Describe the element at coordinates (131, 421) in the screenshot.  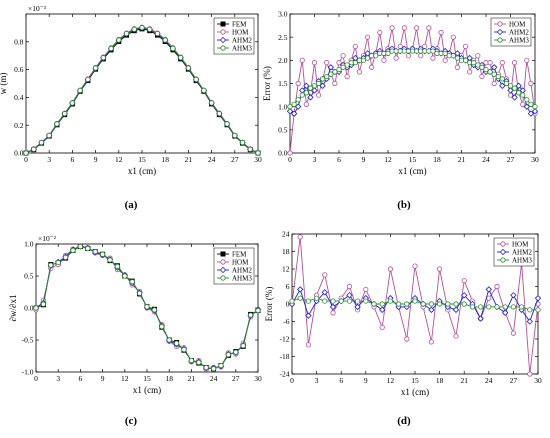
I see `panel-label-c: (c)` at that location.